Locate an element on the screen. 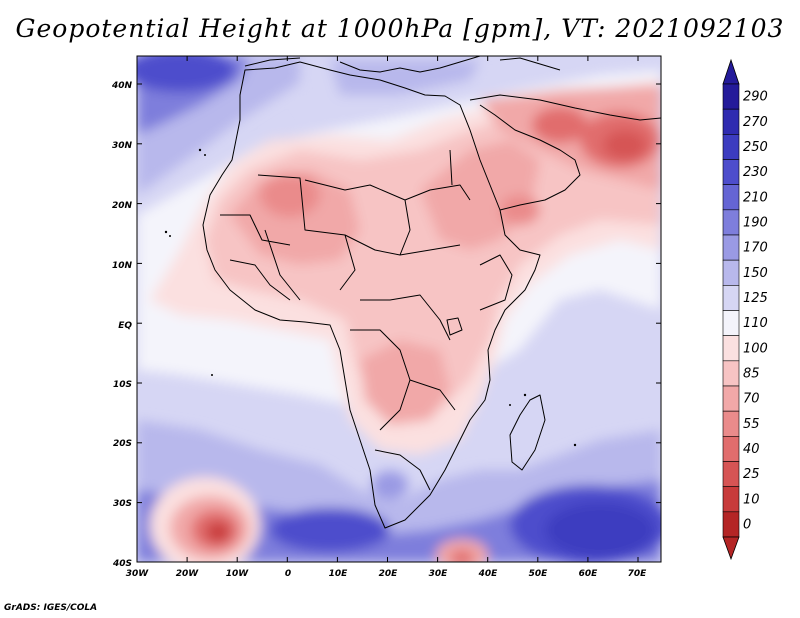  colorbar-cap-bottom is located at coordinates (731, 548).